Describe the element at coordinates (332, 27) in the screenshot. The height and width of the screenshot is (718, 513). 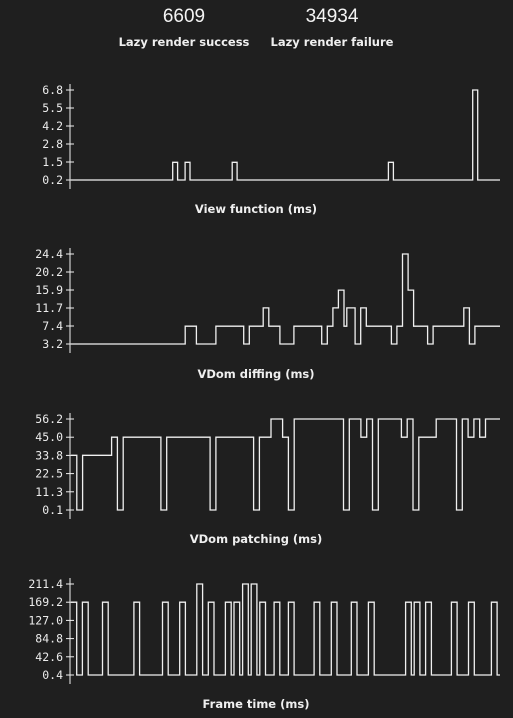
I see `lazy-render-failure-stat: 34934 Lazy render failure` at that location.